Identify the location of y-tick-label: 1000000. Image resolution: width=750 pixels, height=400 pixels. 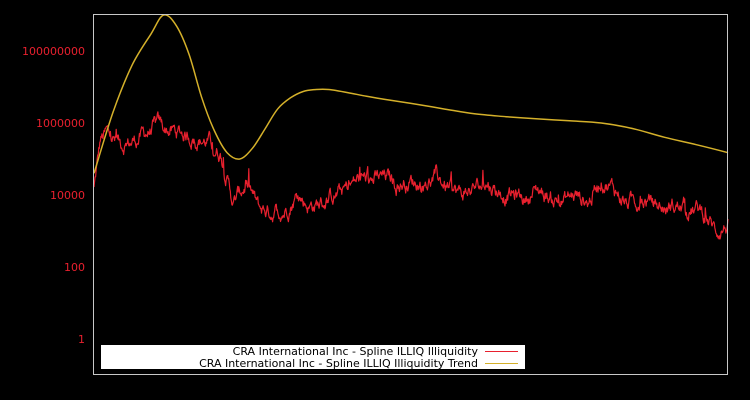
(60, 123).